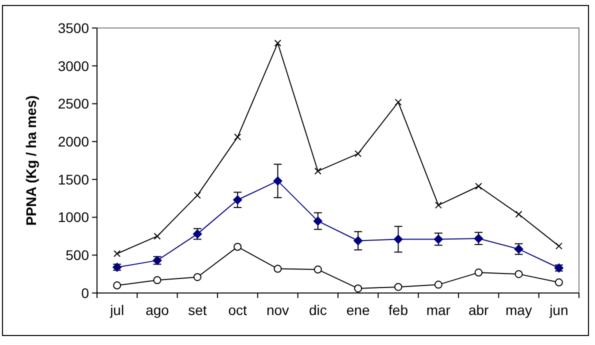 This screenshot has width=595, height=345. Describe the element at coordinates (558, 310) in the screenshot. I see `x-tick-label: jun` at that location.